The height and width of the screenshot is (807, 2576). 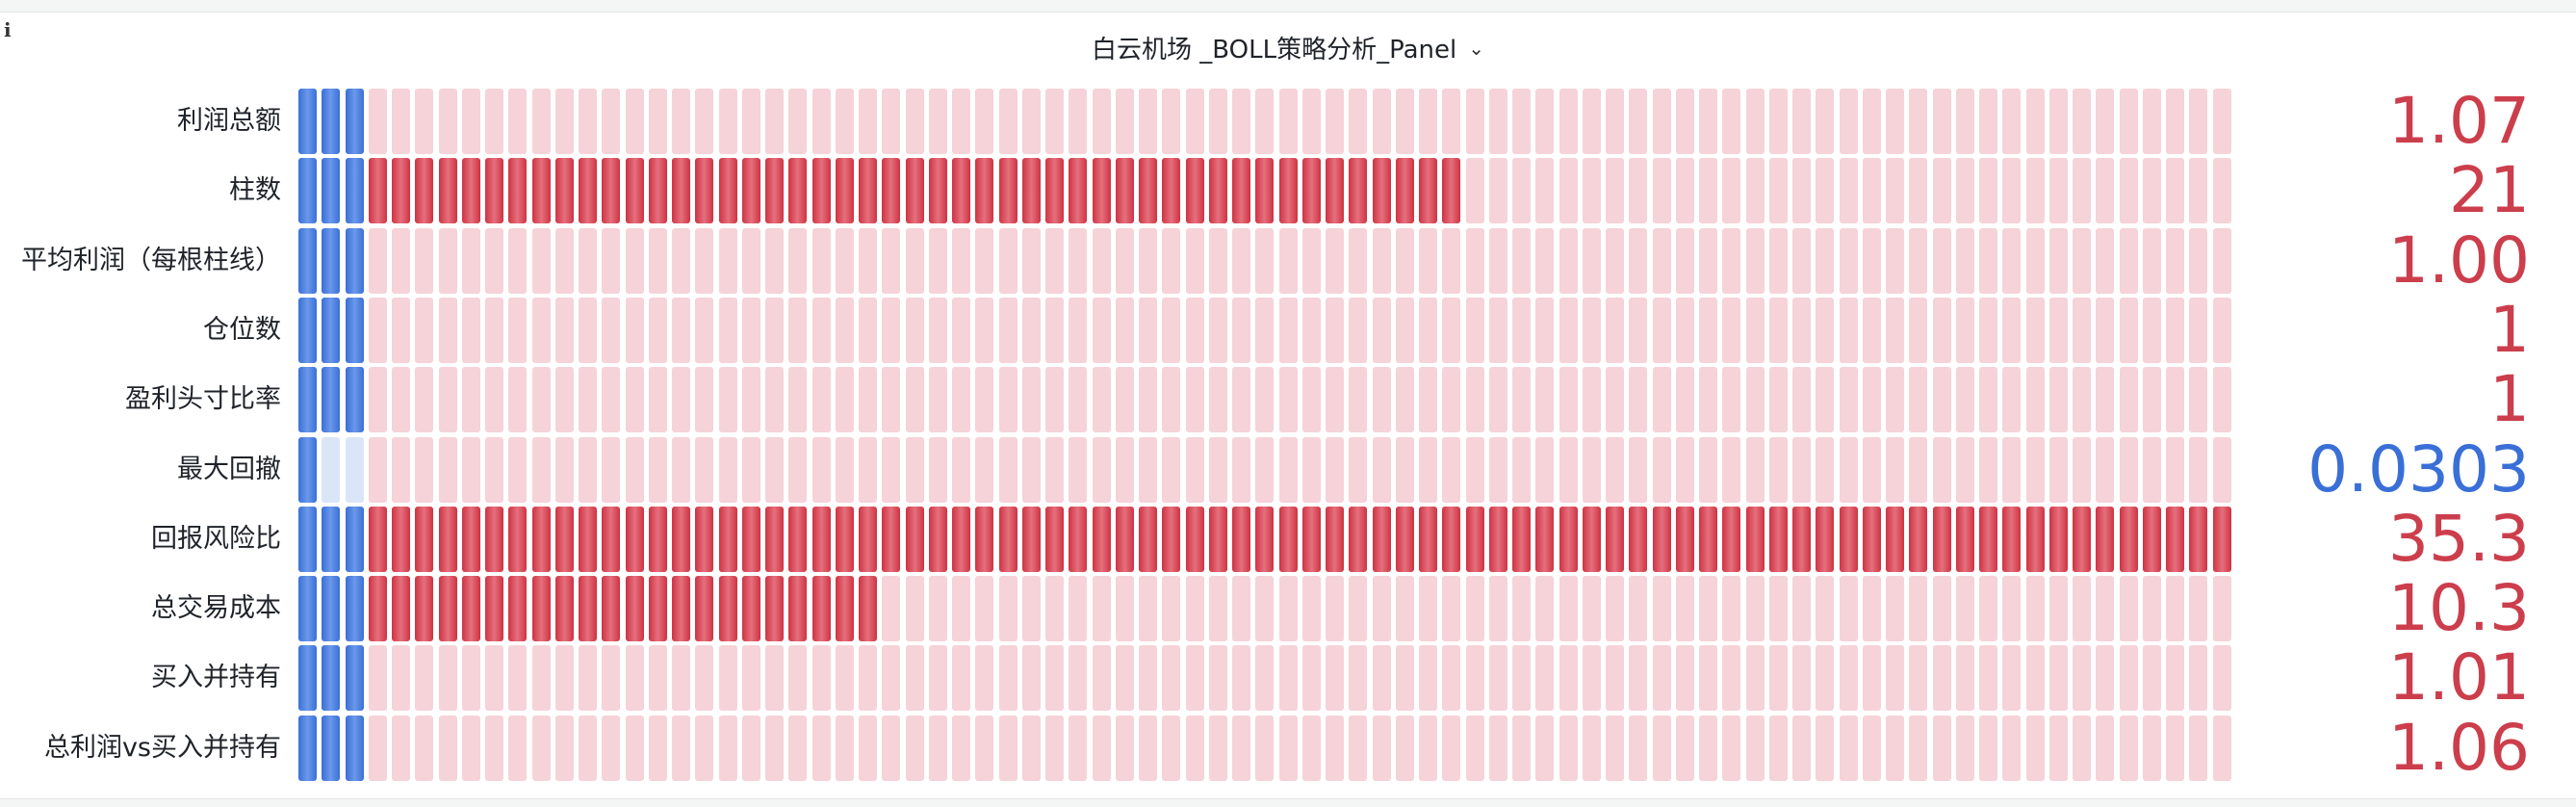 What do you see at coordinates (216, 608) in the screenshot?
I see `row-label: 总交易成本` at bounding box center [216, 608].